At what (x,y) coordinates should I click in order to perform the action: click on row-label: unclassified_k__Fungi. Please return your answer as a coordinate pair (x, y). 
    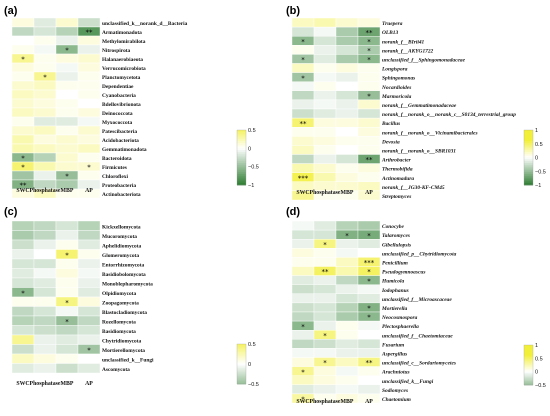
    Looking at the image, I should click on (128, 360).